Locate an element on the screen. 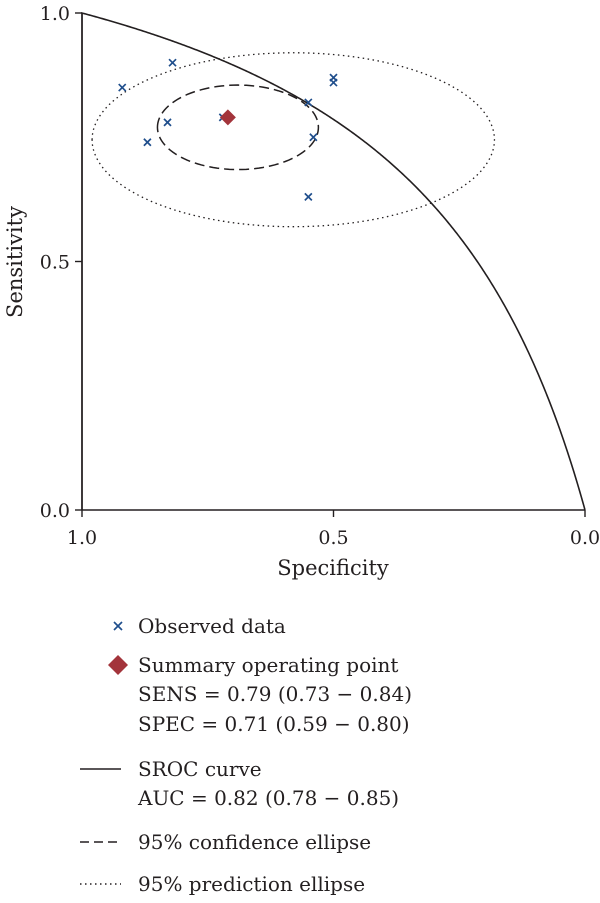  legend-confidence-label: 95% confidence ellipse is located at coordinates (254, 842).